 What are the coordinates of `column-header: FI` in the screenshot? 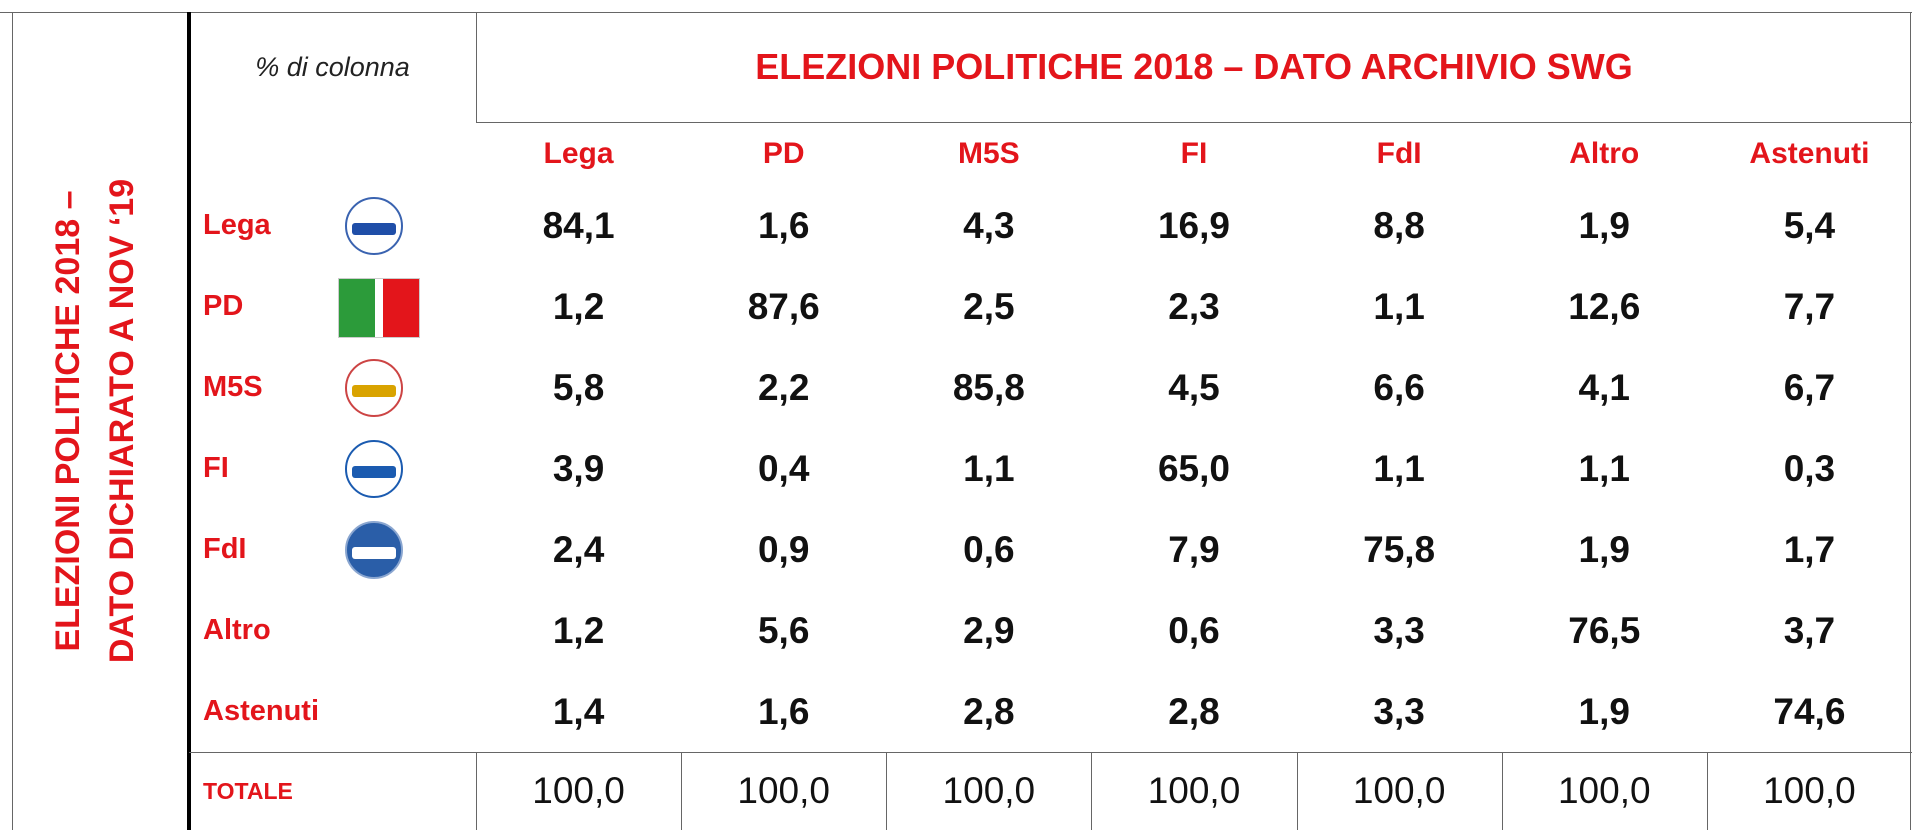 It's located at (1194, 153).